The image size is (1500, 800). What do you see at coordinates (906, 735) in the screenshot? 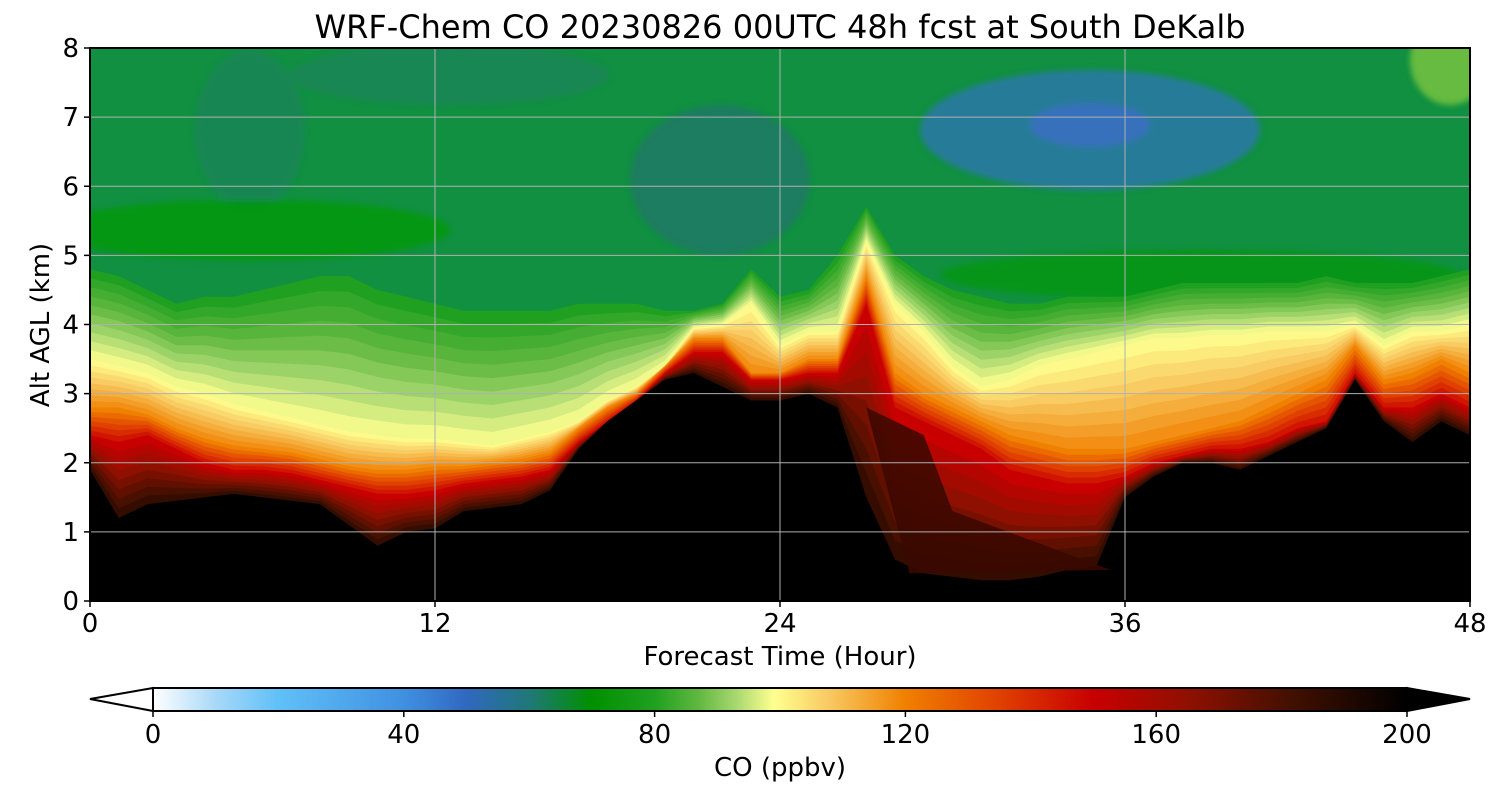
I see `colorbar-tick-label: 120` at bounding box center [906, 735].